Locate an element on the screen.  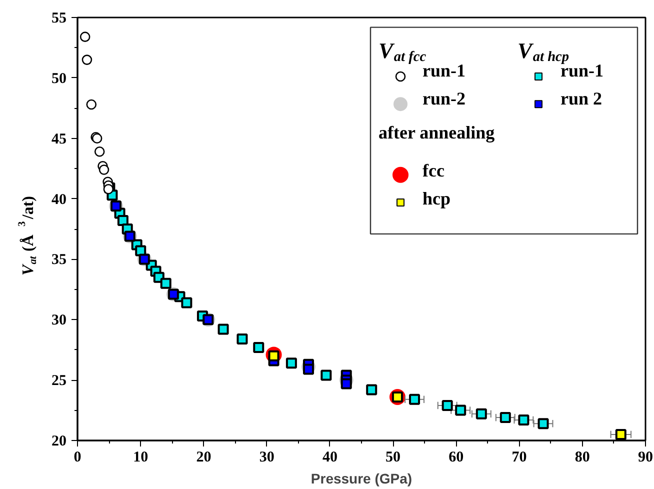
x-tick-label: 60 is located at coordinates (456, 458).